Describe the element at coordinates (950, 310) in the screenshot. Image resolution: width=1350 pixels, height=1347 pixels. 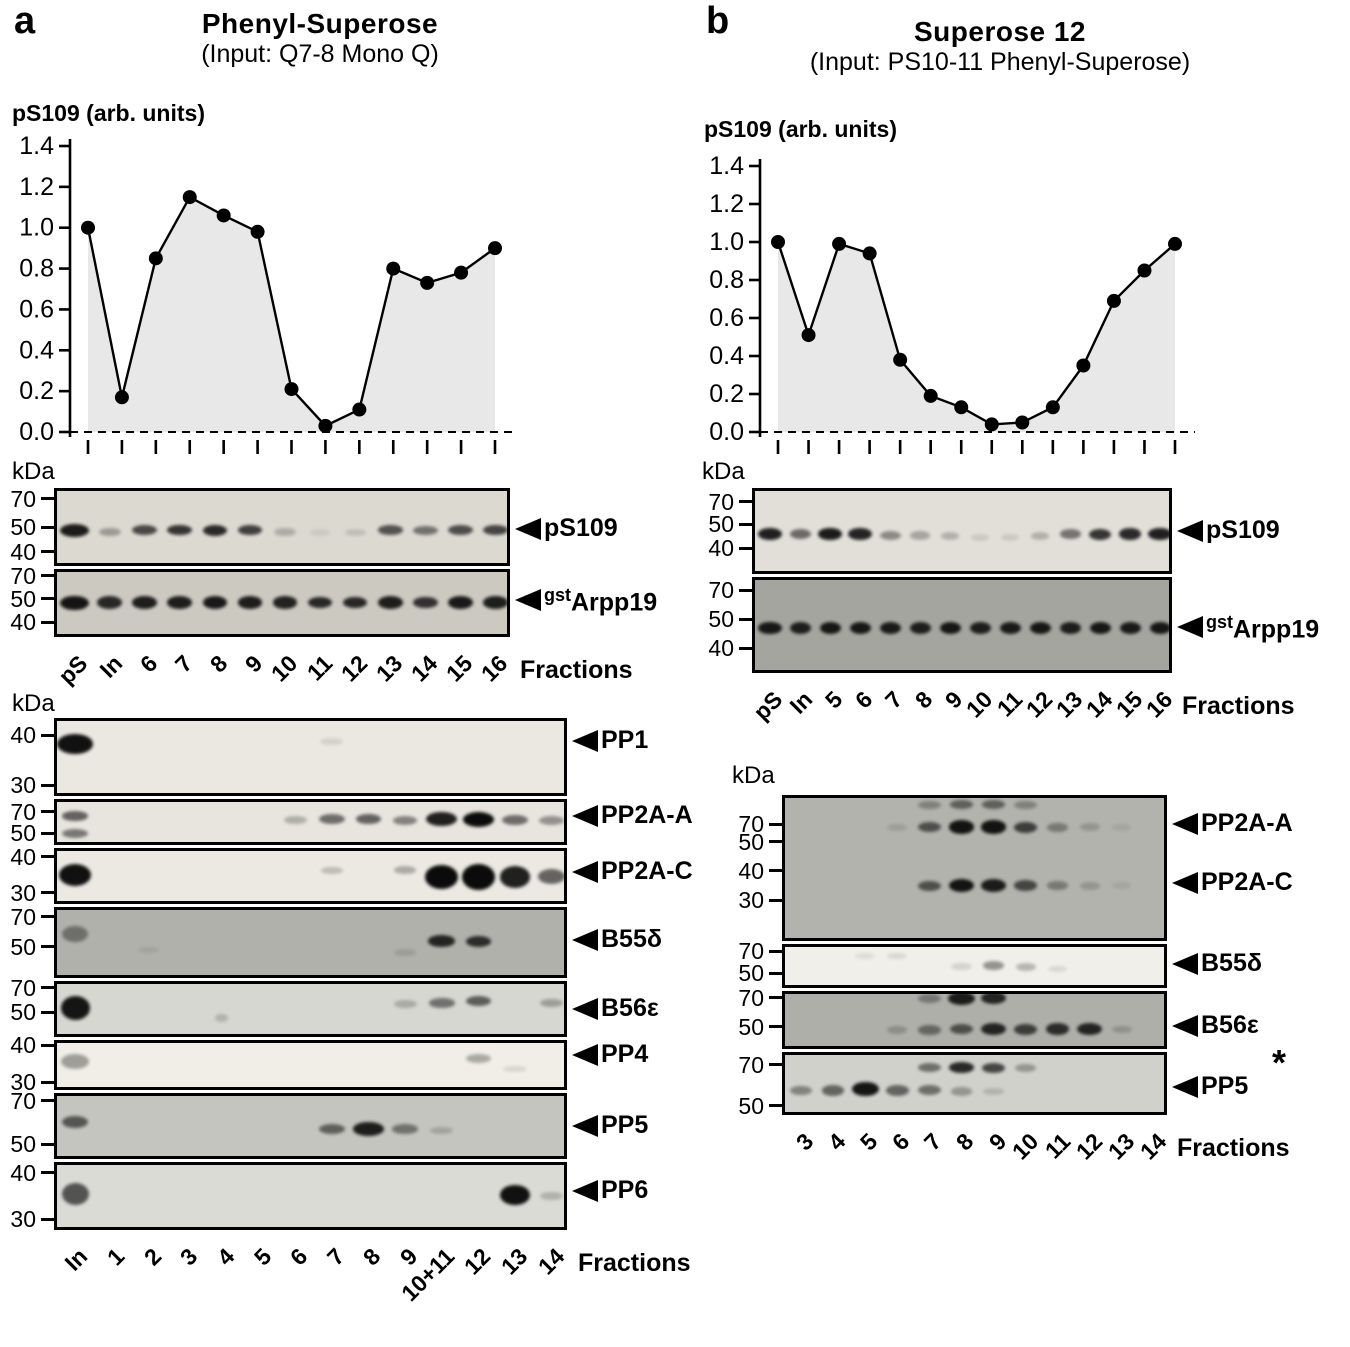
I see `panel-b-activity-chart: 0.0 0.2 0.4 0.6 0.8 1.0 1.2 1.4` at that location.